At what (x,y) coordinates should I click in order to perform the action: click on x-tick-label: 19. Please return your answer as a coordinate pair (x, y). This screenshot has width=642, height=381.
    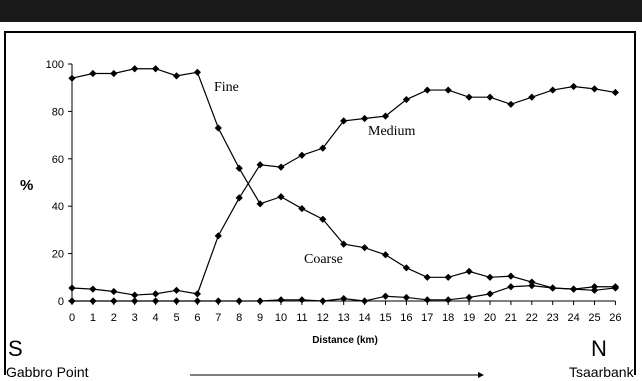
    Looking at the image, I should click on (469, 318).